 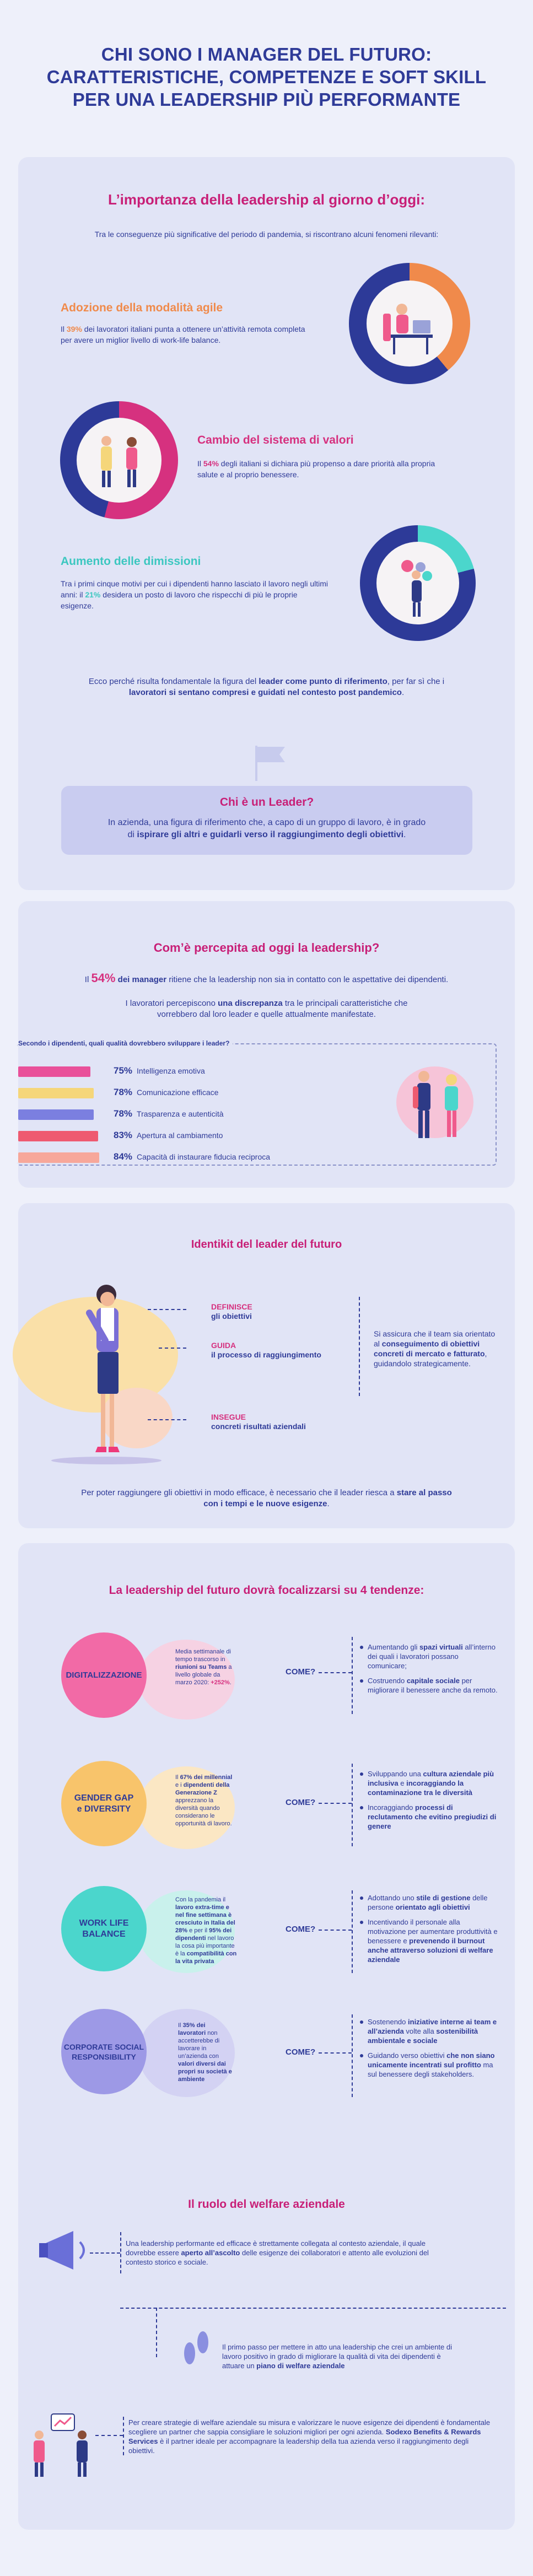 I want to click on bar-category-4: Apertura al cambiamento, so click(x=180, y=1135).